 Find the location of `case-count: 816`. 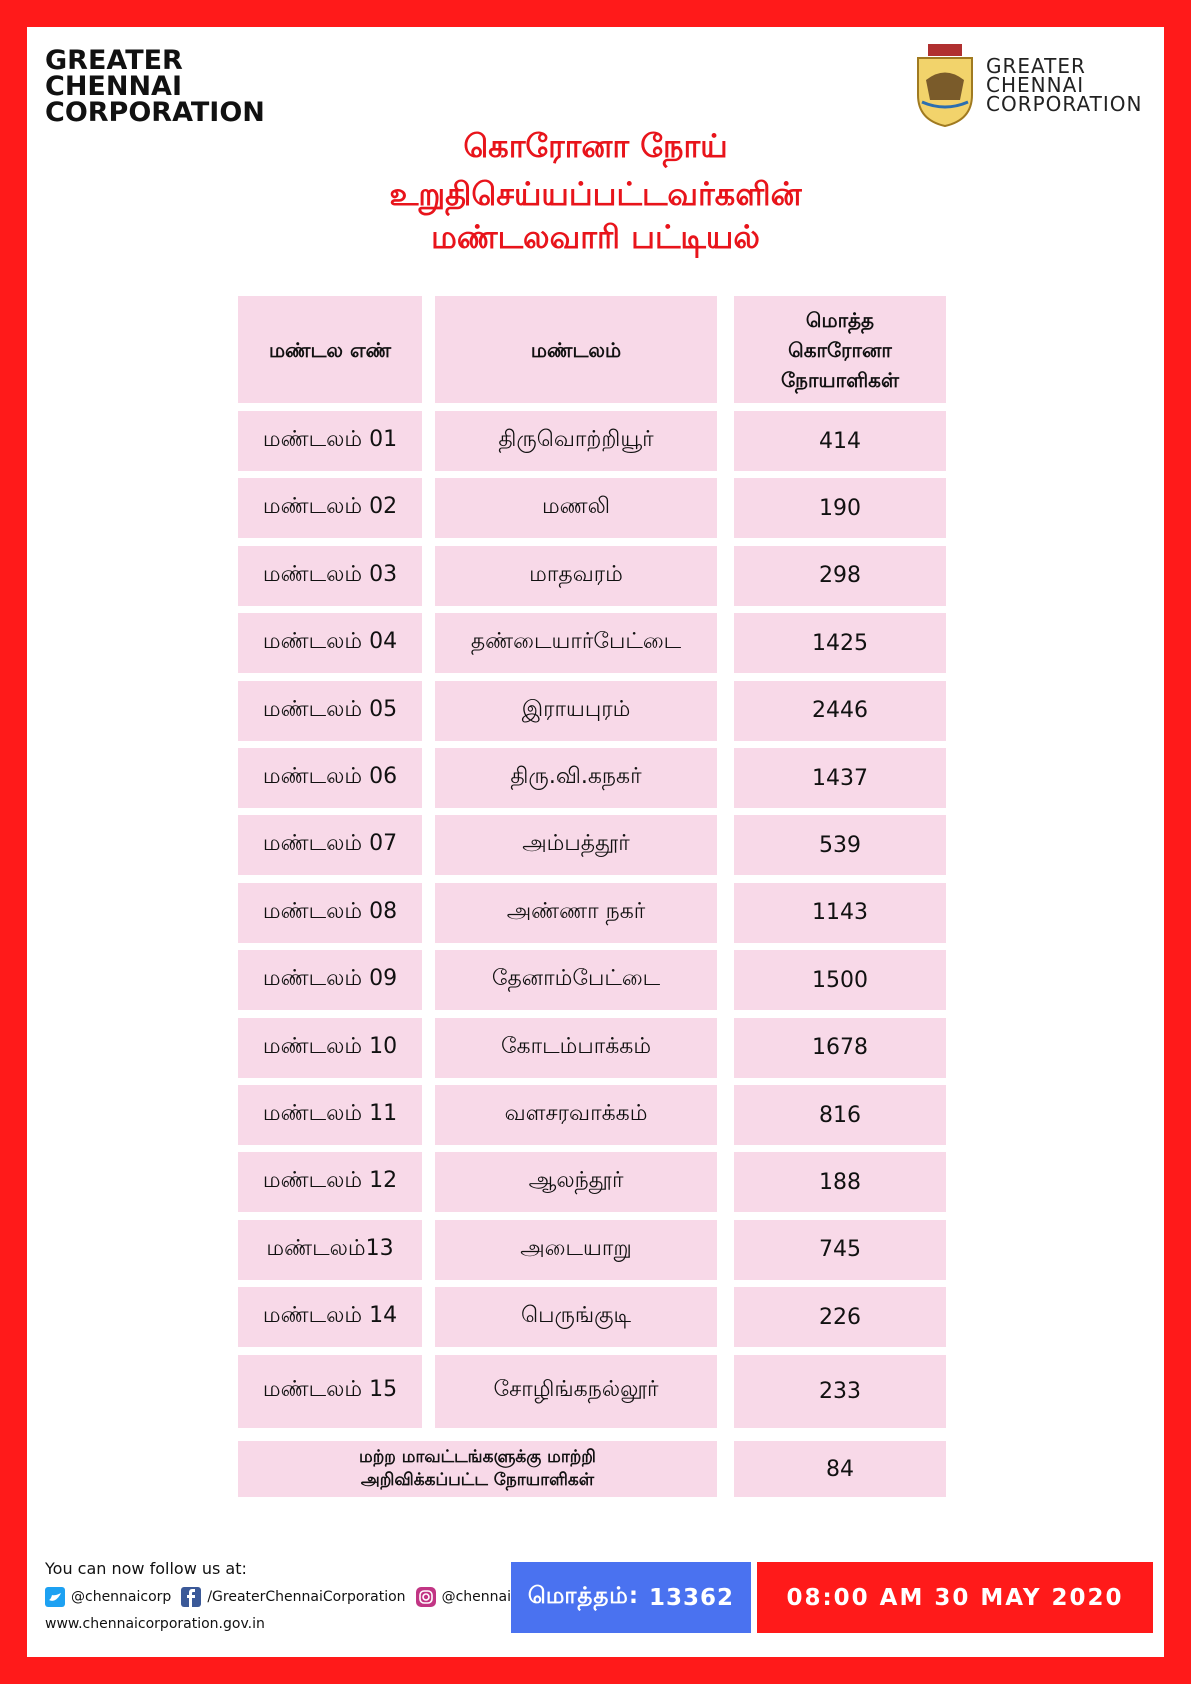

case-count: 816 is located at coordinates (840, 1115).